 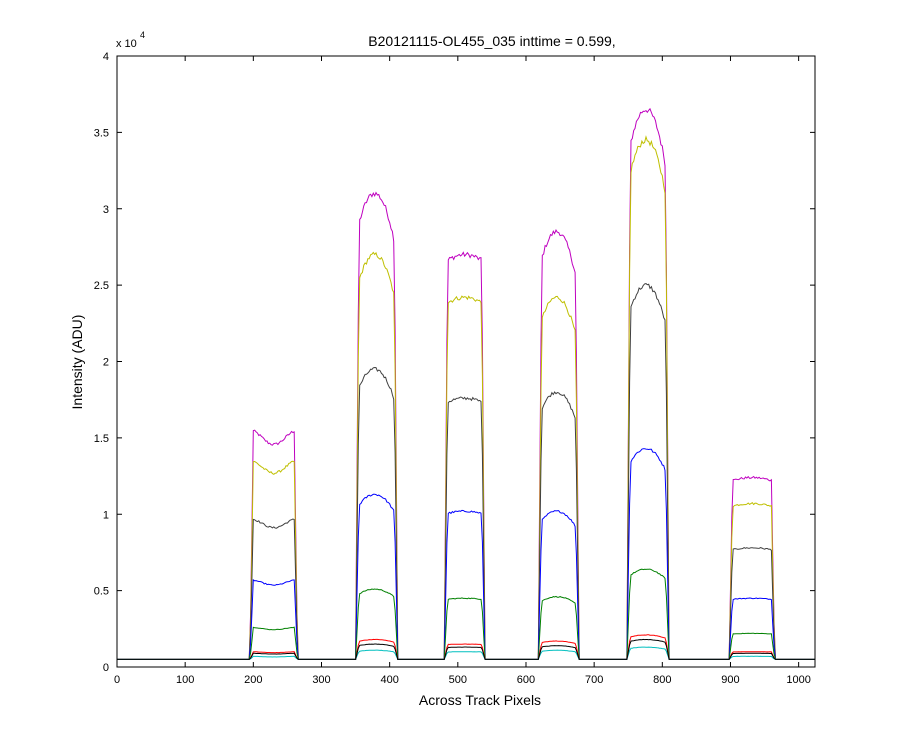 I want to click on x-tick-label: 200, so click(x=253, y=680).